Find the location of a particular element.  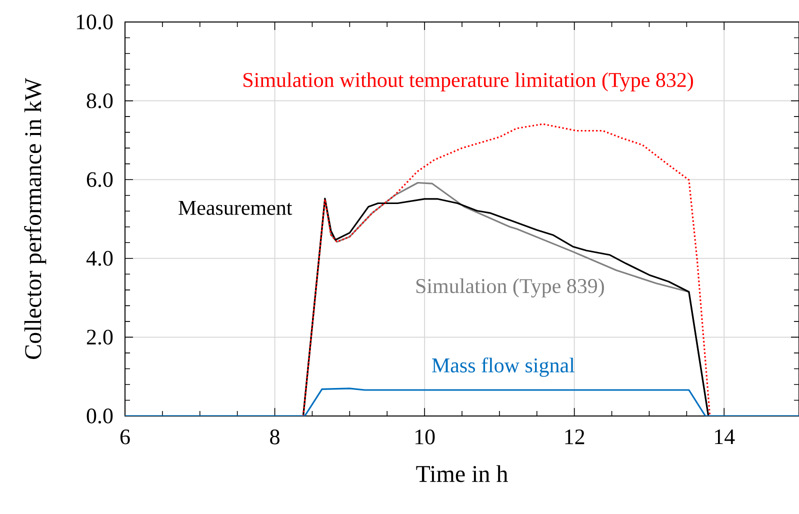

y-tick-label: 2.0 is located at coordinates (99, 337).